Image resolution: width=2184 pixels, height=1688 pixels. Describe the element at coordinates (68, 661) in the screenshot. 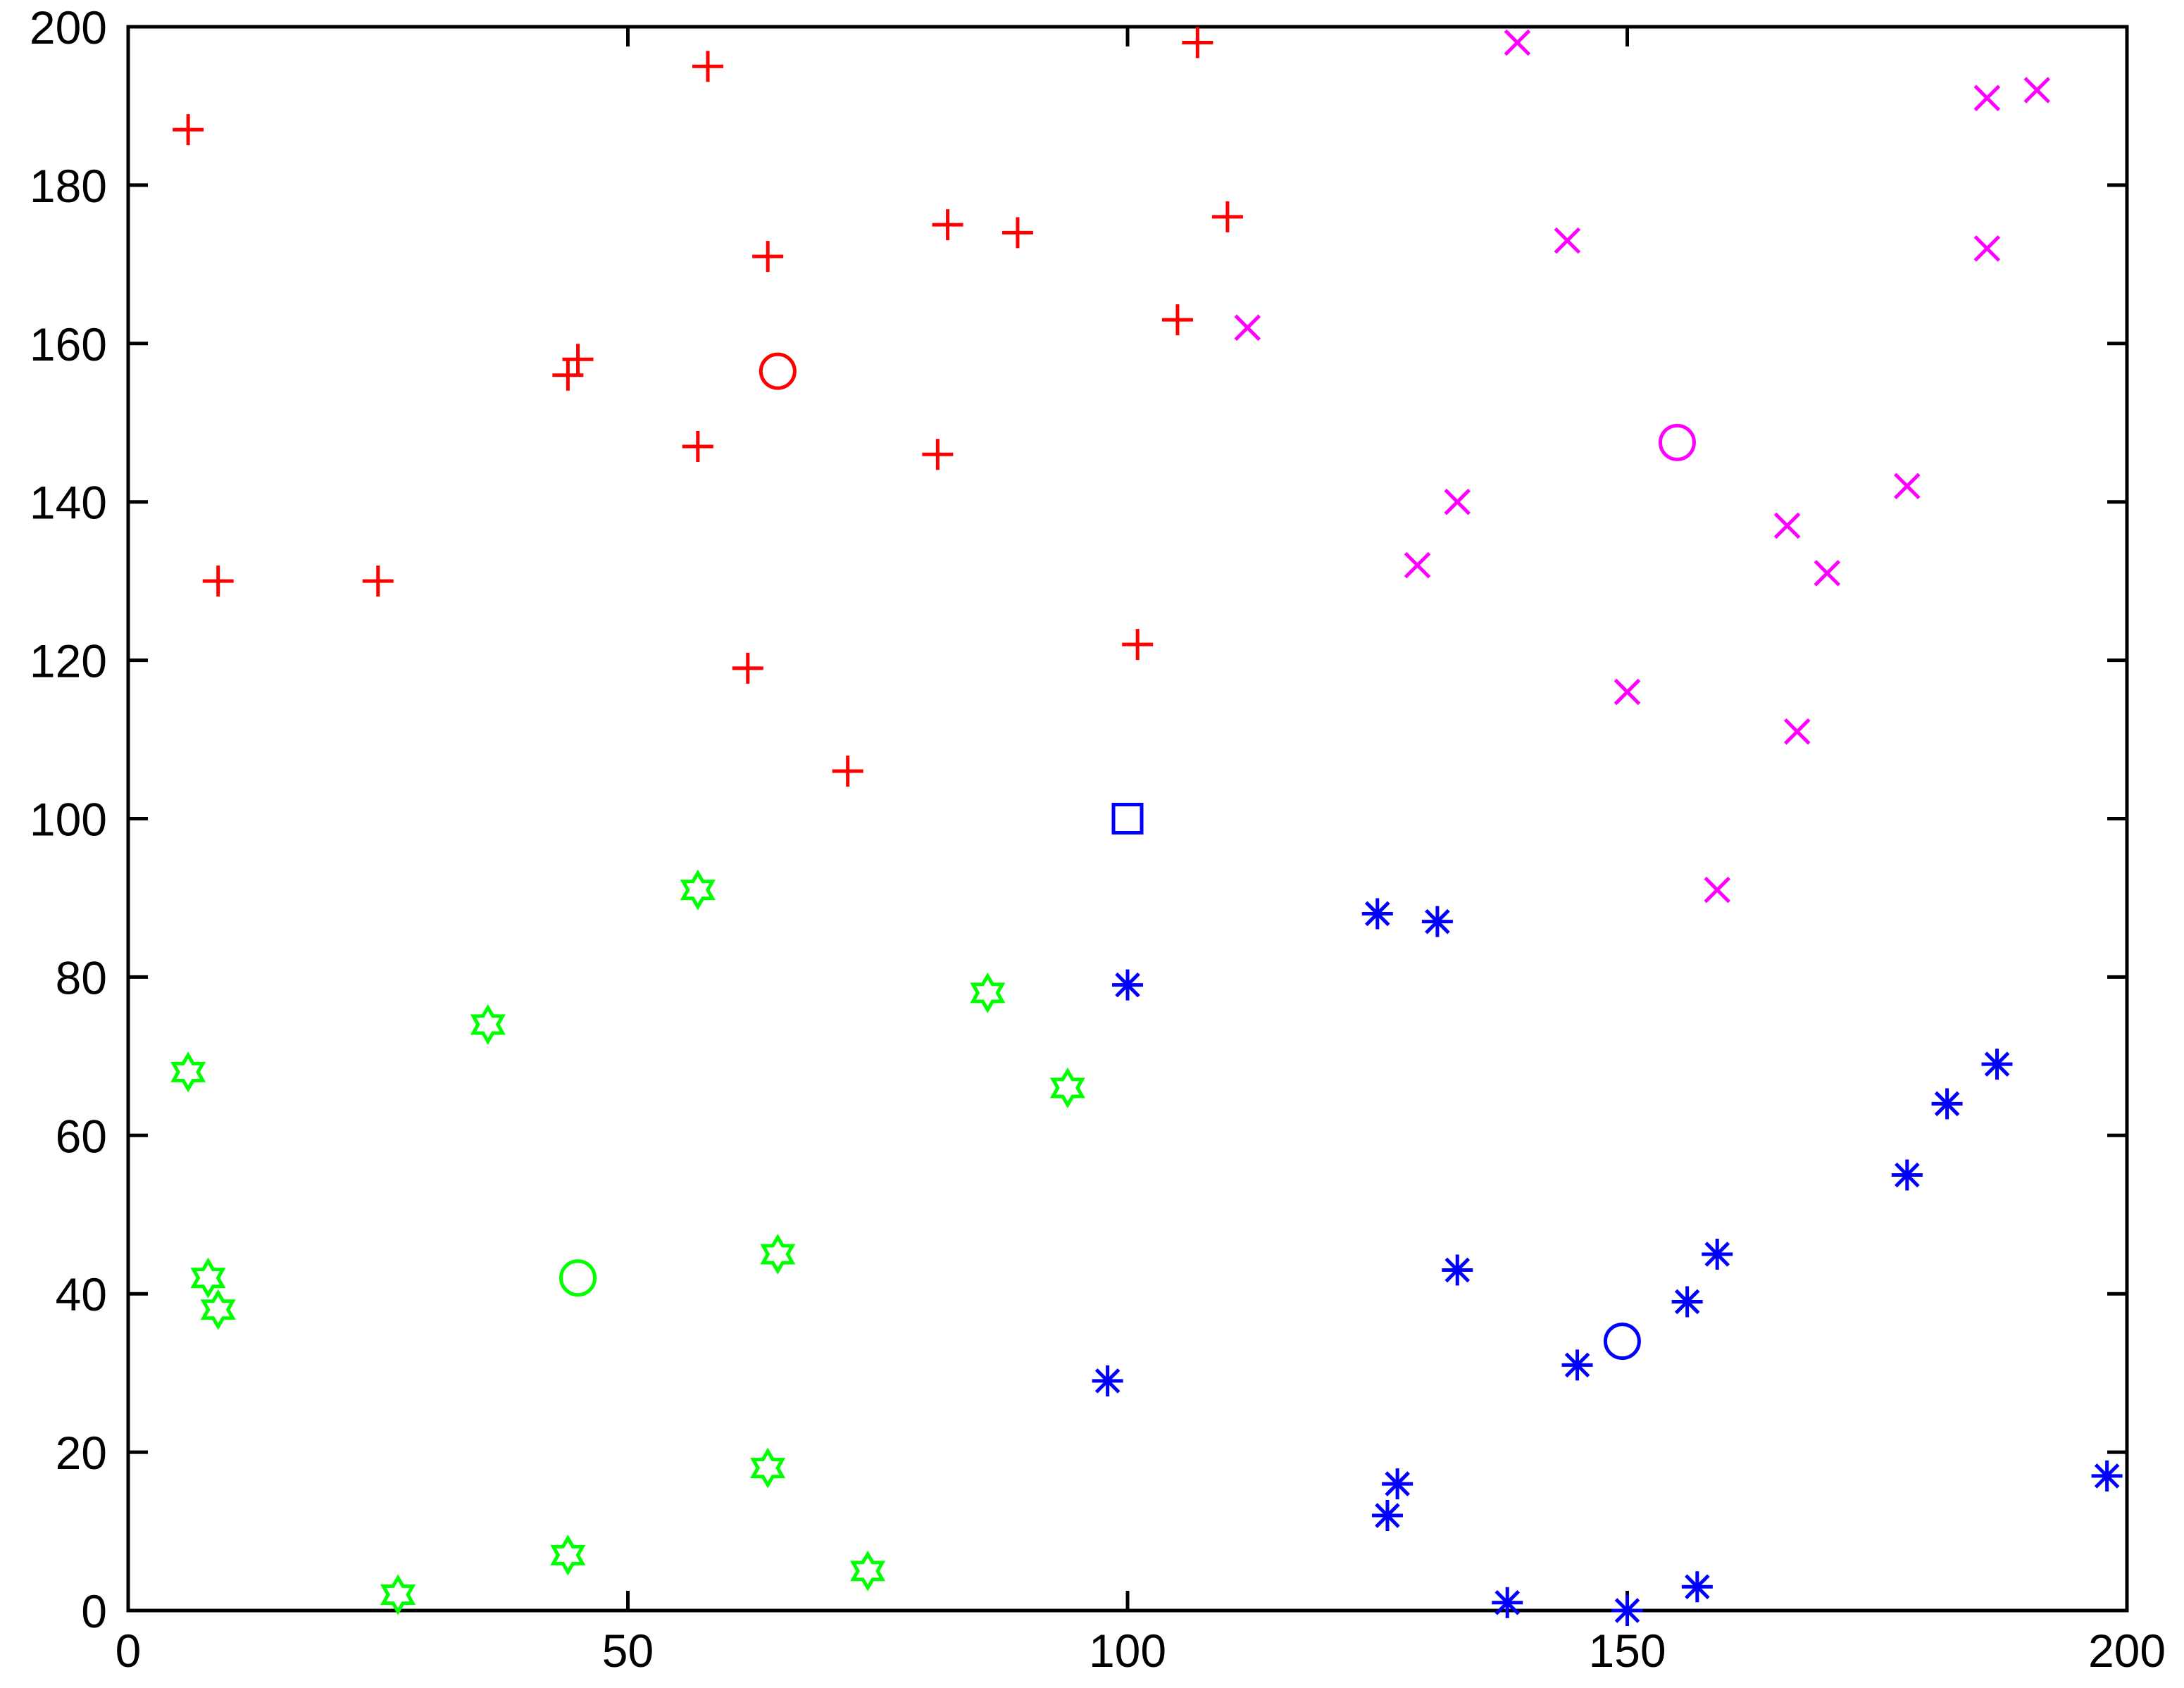

I see `y-tick-label: 120` at that location.